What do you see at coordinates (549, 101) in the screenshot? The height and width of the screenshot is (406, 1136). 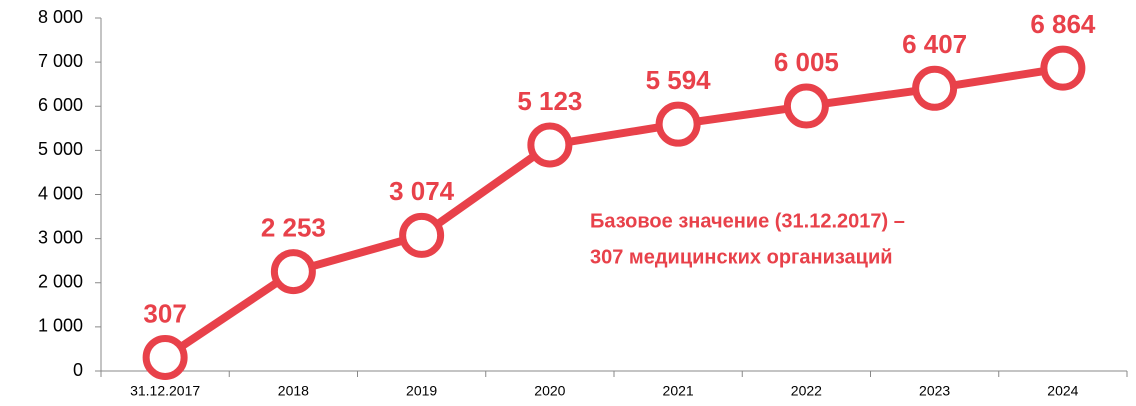 I see `data-label: 5 123` at bounding box center [549, 101].